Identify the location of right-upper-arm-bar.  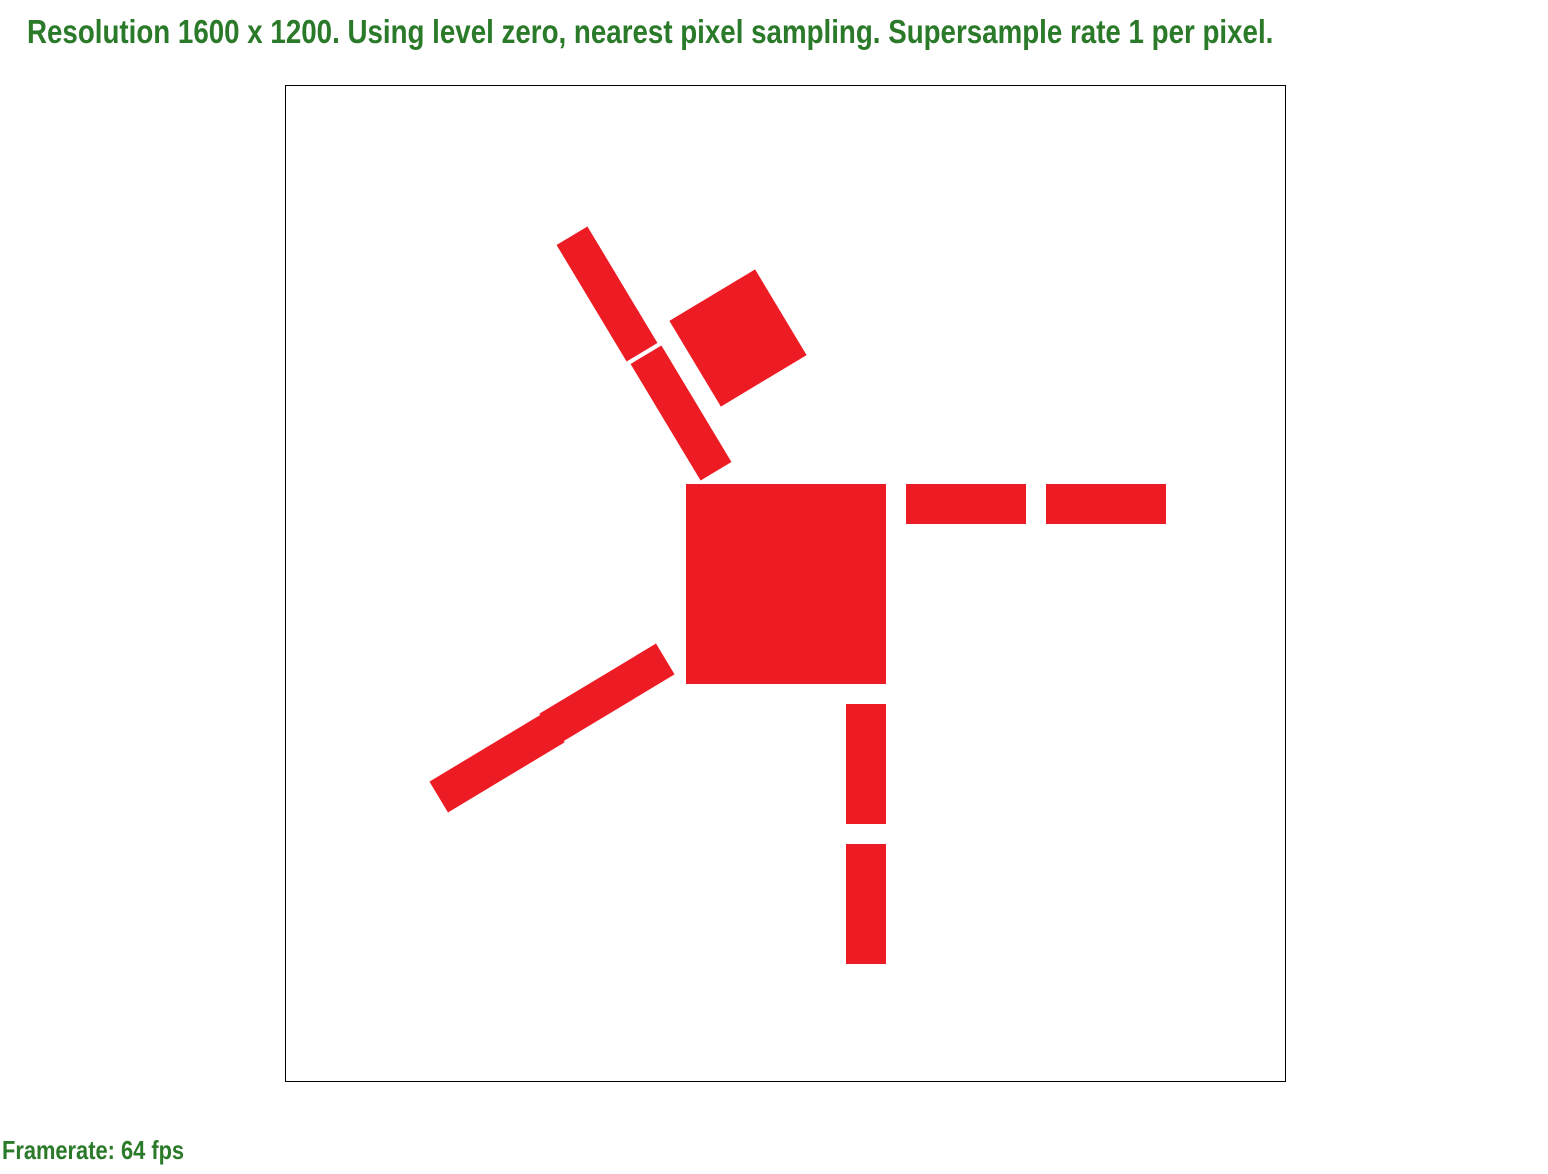
(966, 504).